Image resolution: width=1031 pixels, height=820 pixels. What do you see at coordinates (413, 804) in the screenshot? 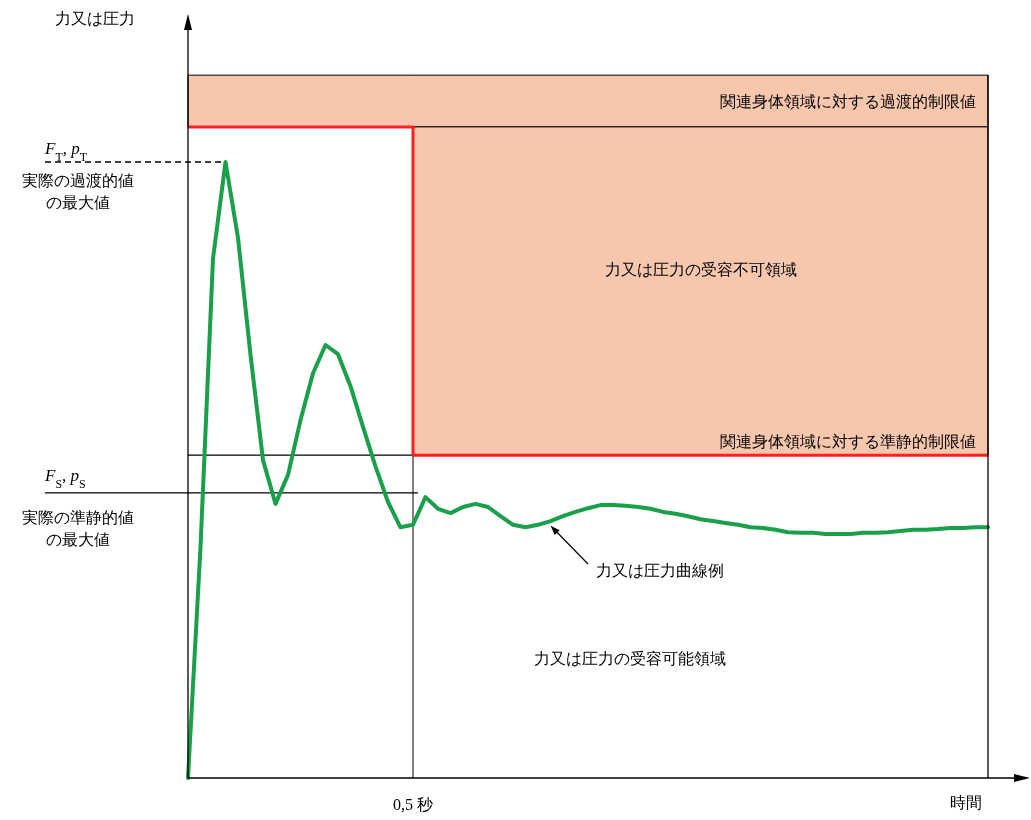
I see `text: 0,5 秒` at bounding box center [413, 804].